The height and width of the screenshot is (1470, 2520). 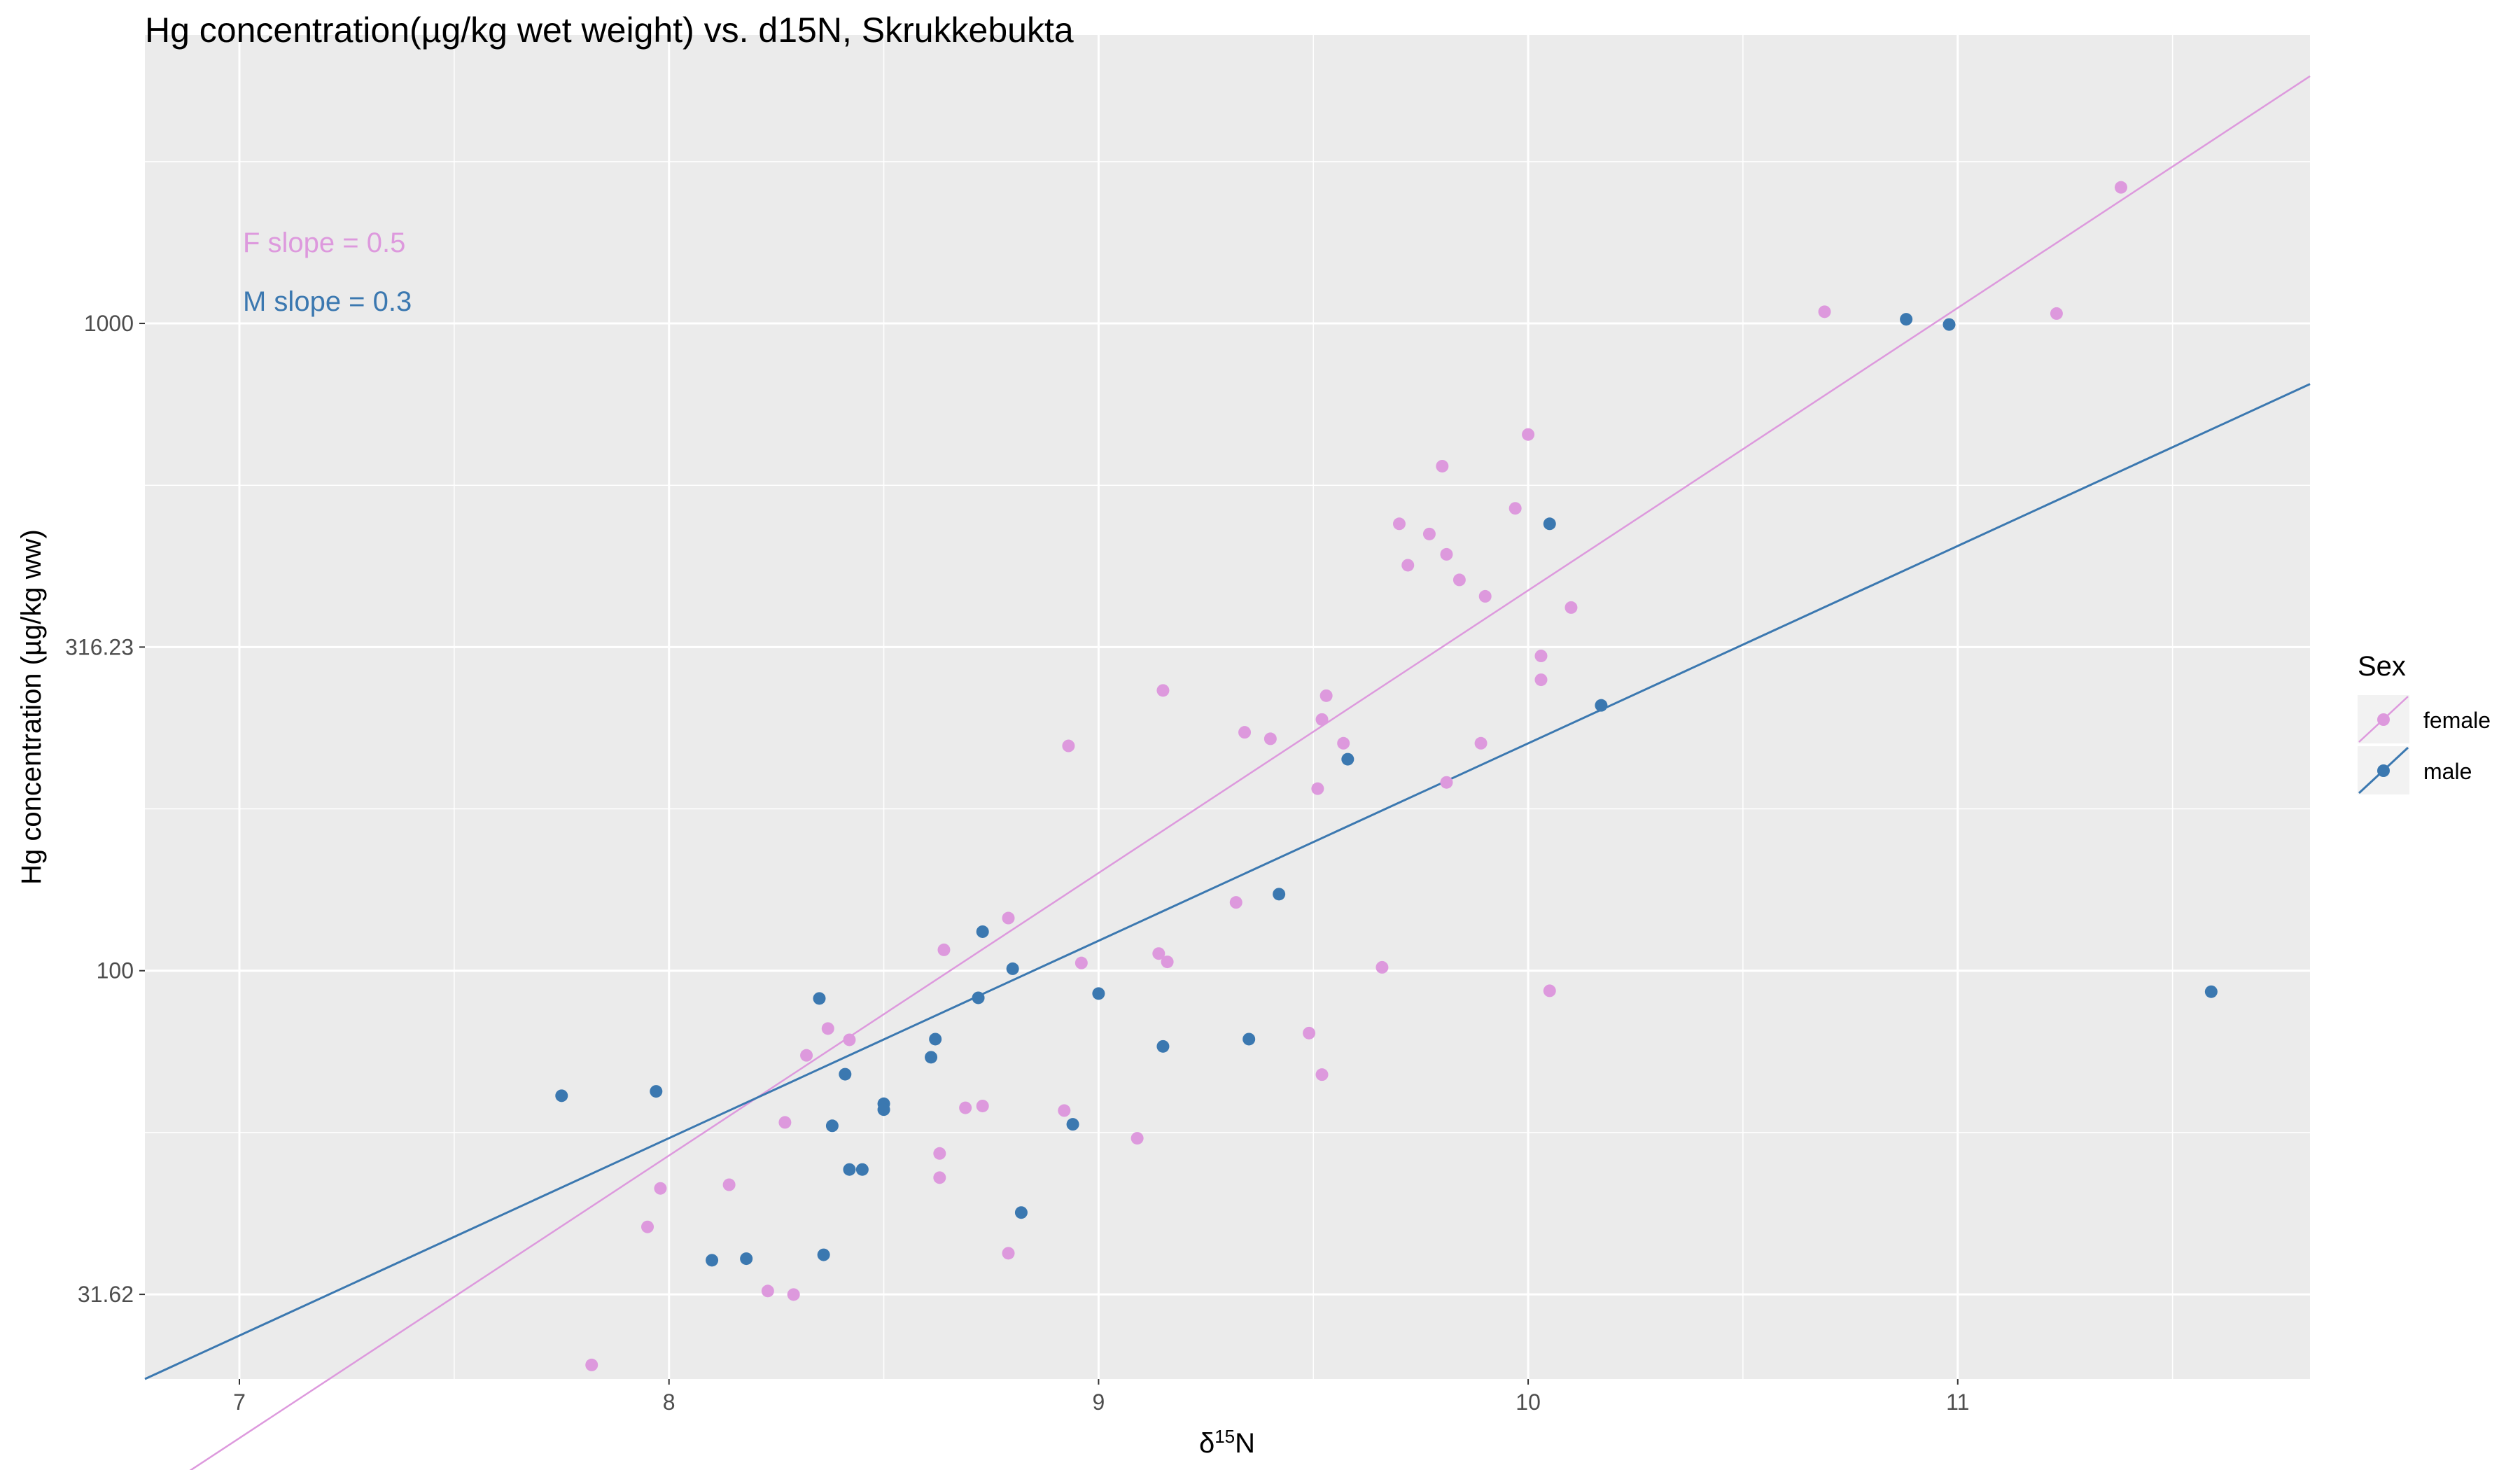 I want to click on x-tick-label: 11, so click(x=1957, y=1402).